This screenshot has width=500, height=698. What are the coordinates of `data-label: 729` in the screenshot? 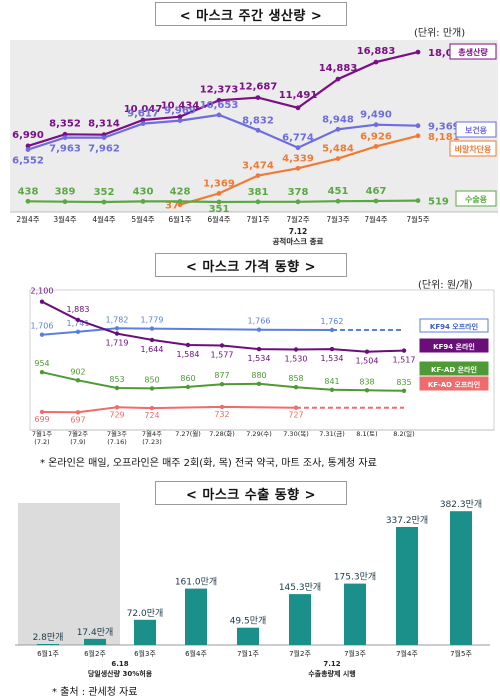 It's located at (116, 414).